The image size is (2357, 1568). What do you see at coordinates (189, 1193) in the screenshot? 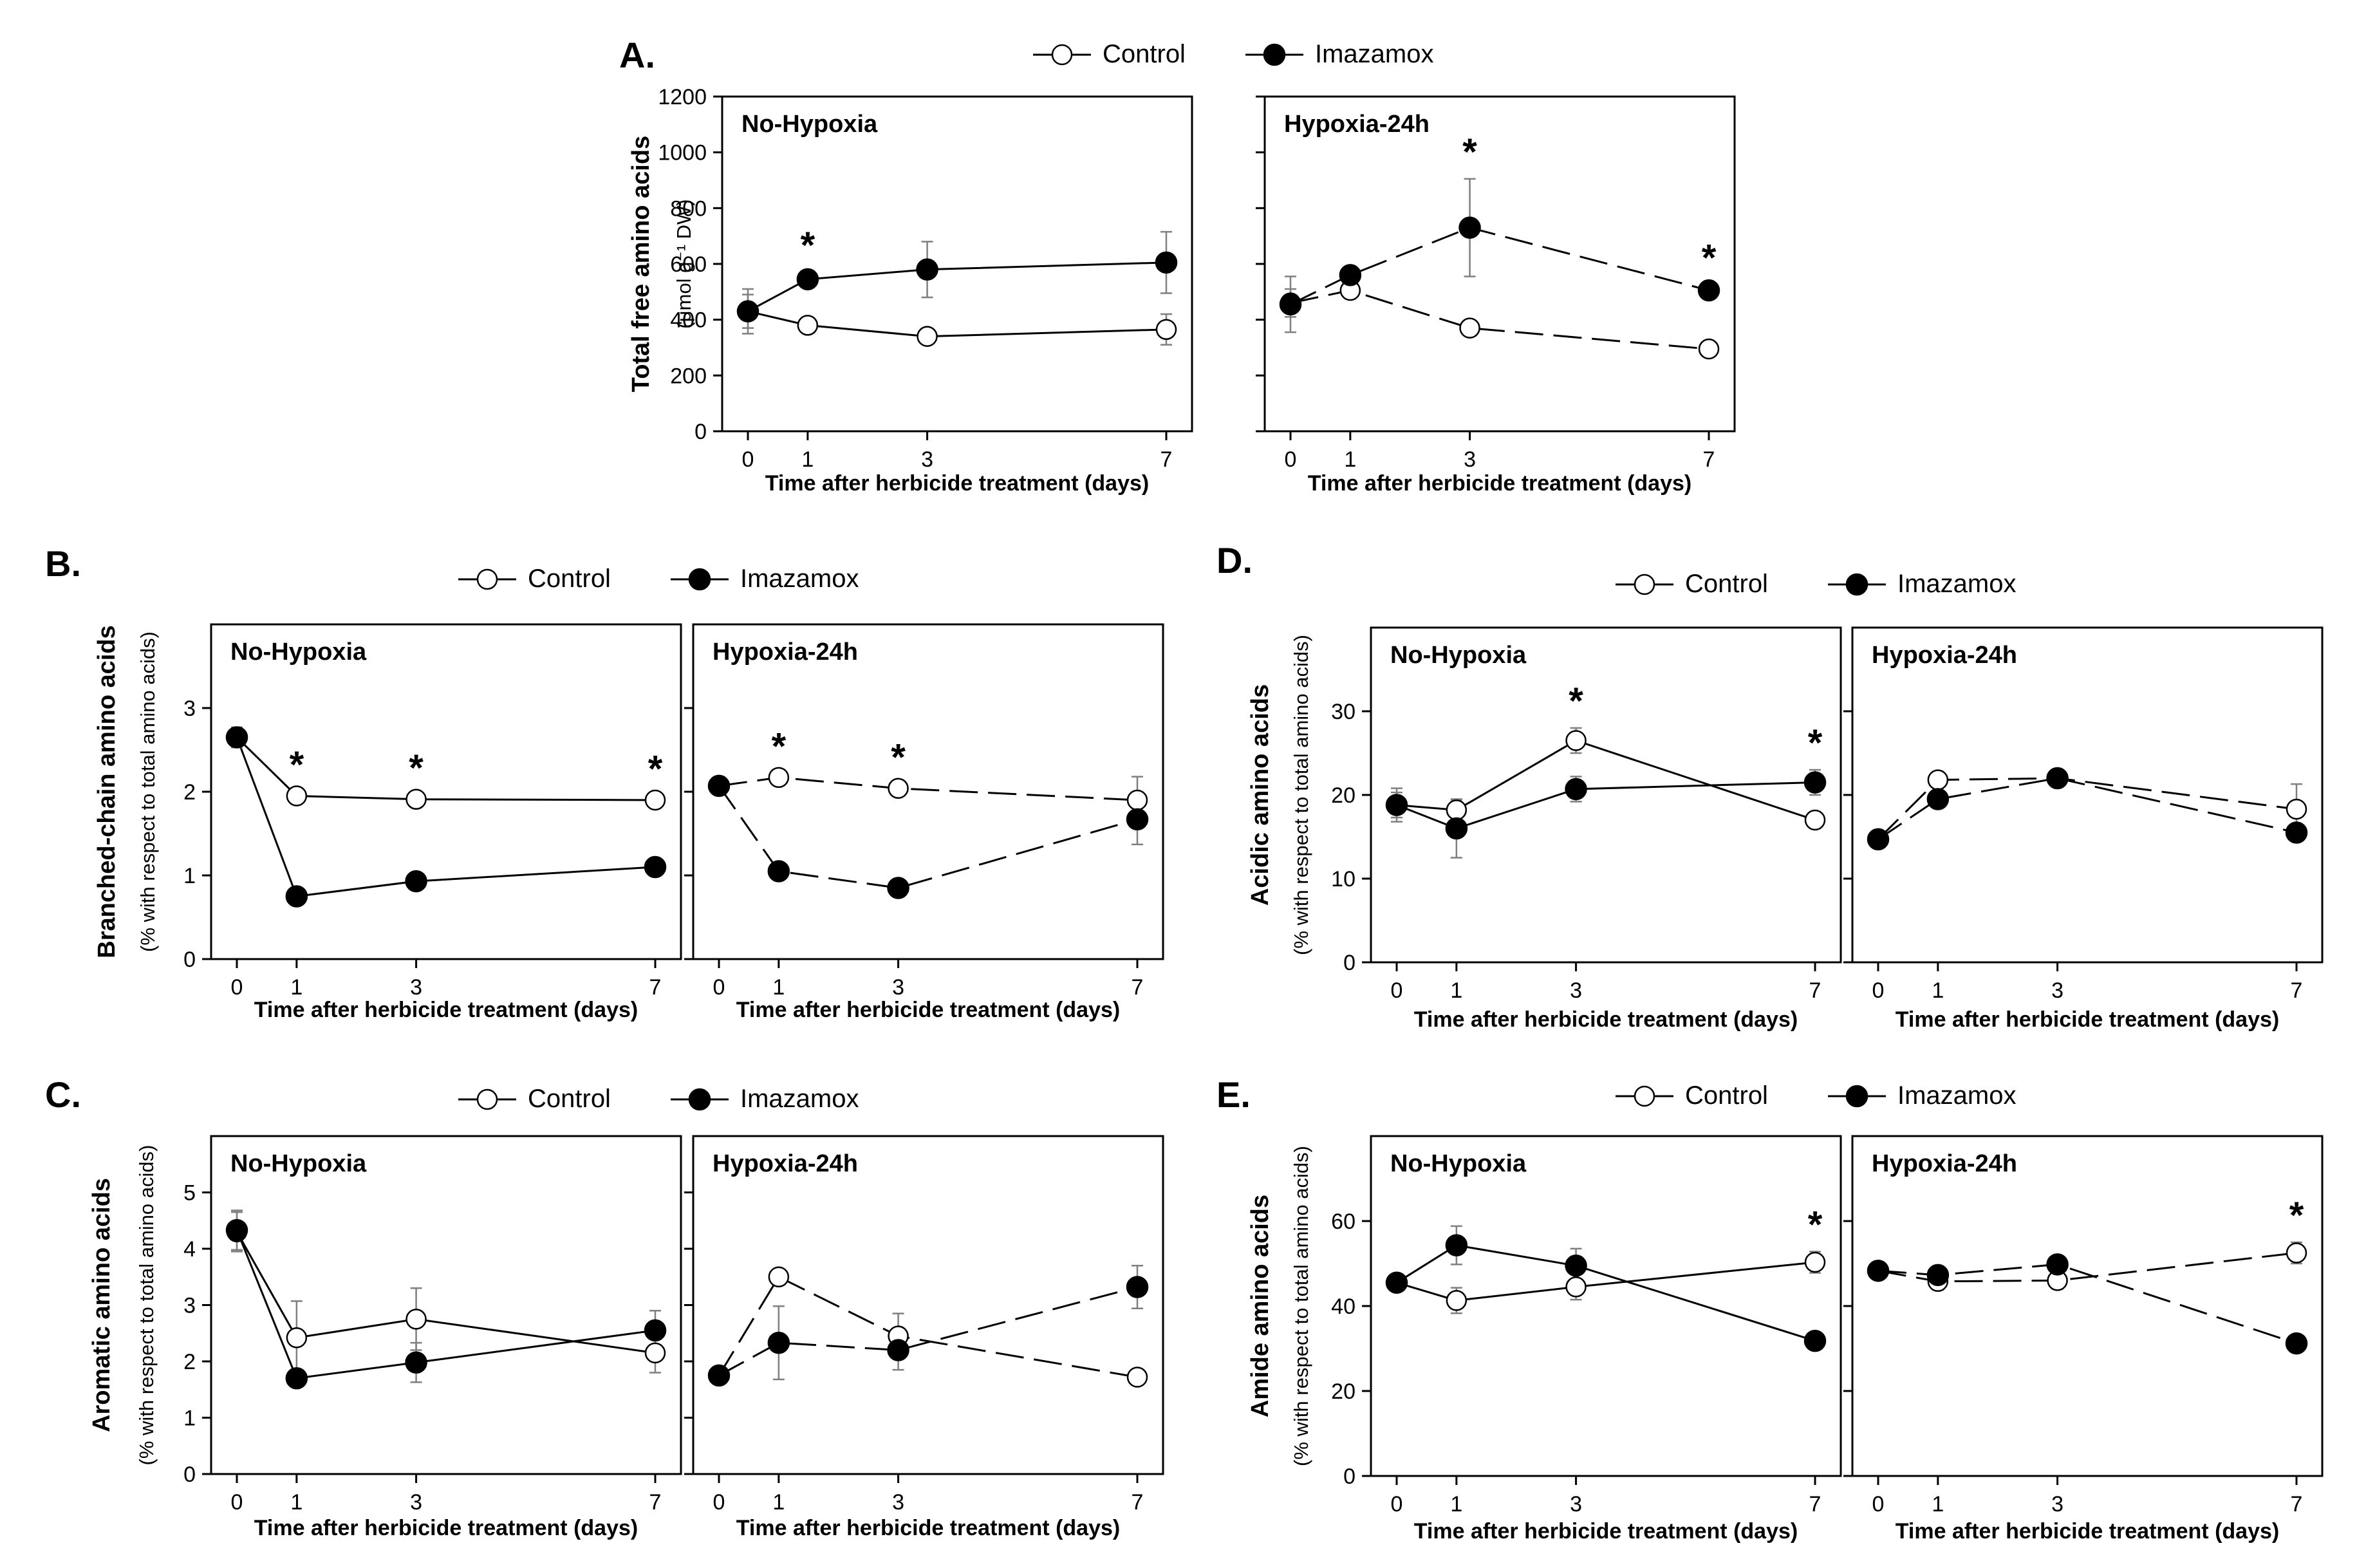
I see `y-tick-label: 5` at bounding box center [189, 1193].